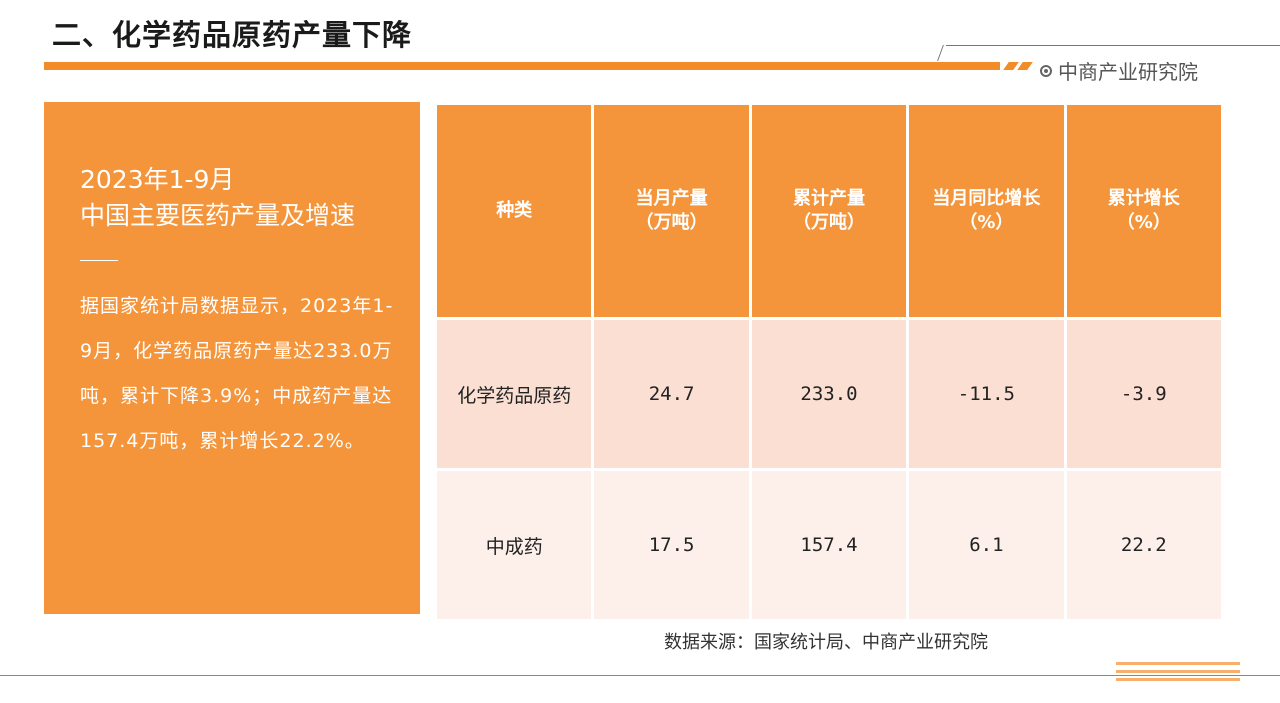 The width and height of the screenshot is (1280, 703). I want to click on header-monthly-output: 当月产量 （万吨）, so click(671, 211).